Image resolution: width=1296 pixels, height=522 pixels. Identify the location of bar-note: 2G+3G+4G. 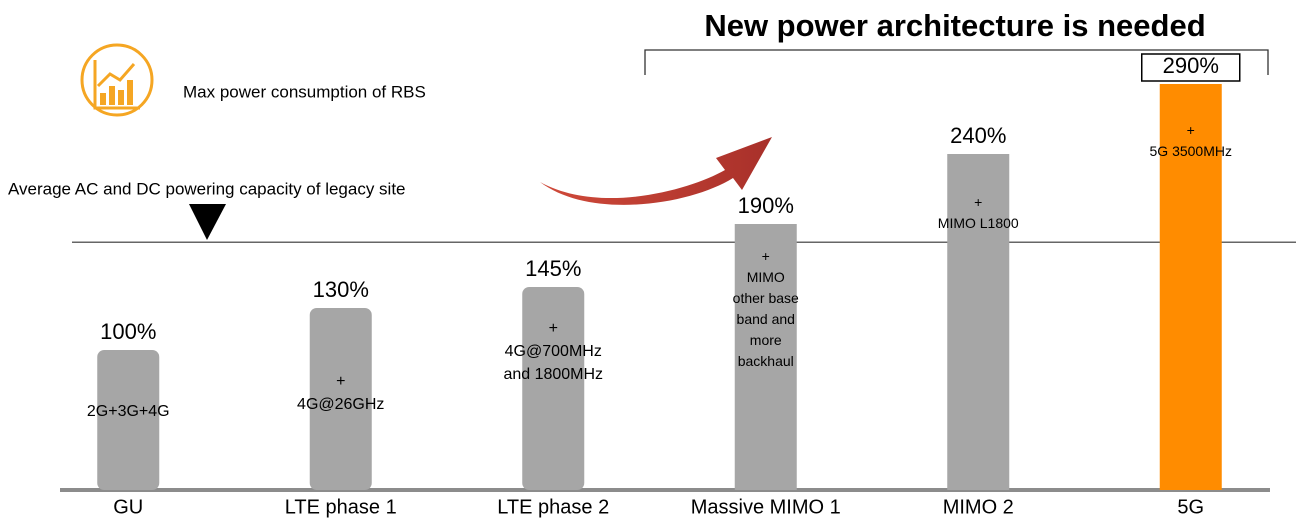
(128, 411).